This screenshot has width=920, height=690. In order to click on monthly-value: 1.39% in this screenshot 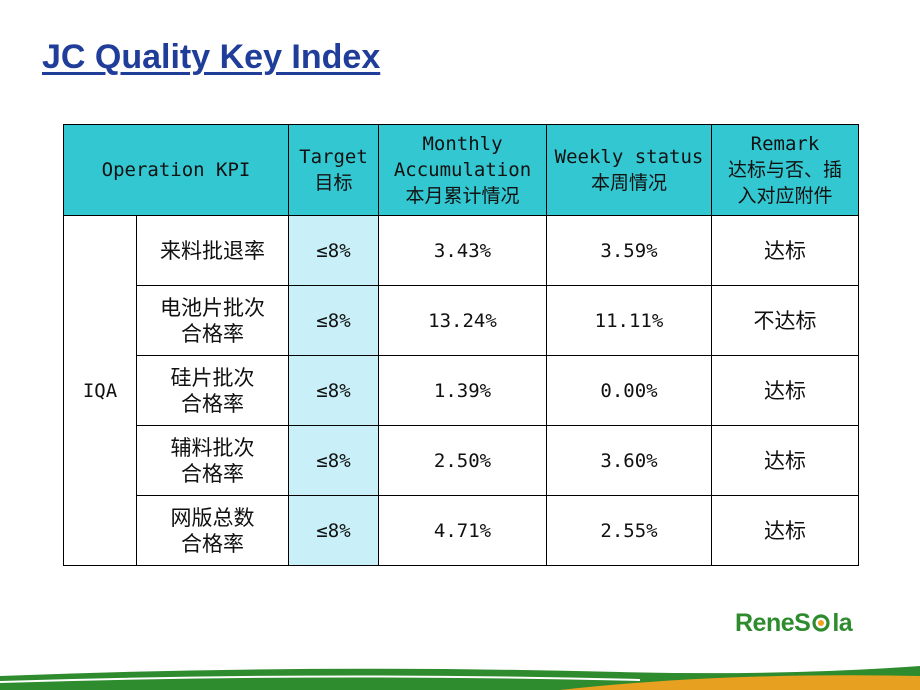, I will do `click(462, 390)`.